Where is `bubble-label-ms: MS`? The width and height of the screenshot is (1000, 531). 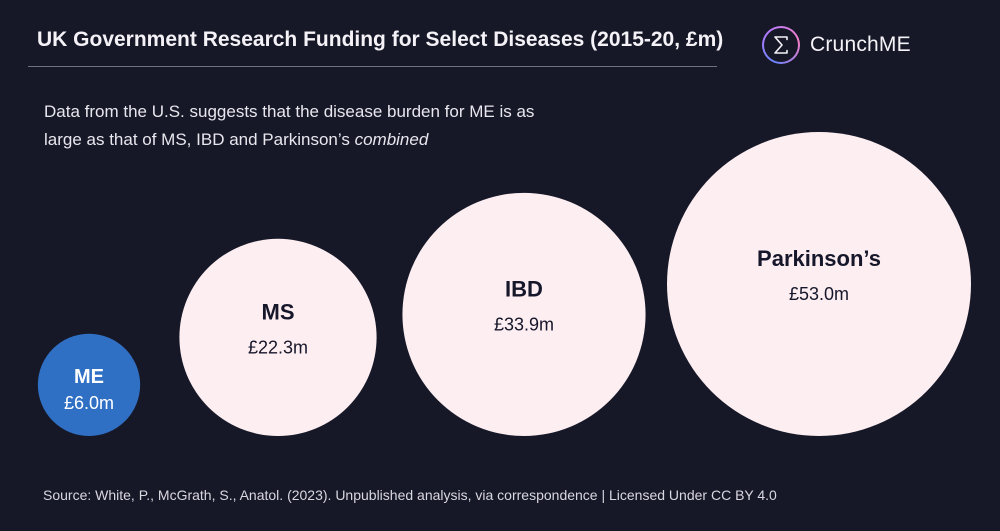 bubble-label-ms: MS is located at coordinates (278, 311).